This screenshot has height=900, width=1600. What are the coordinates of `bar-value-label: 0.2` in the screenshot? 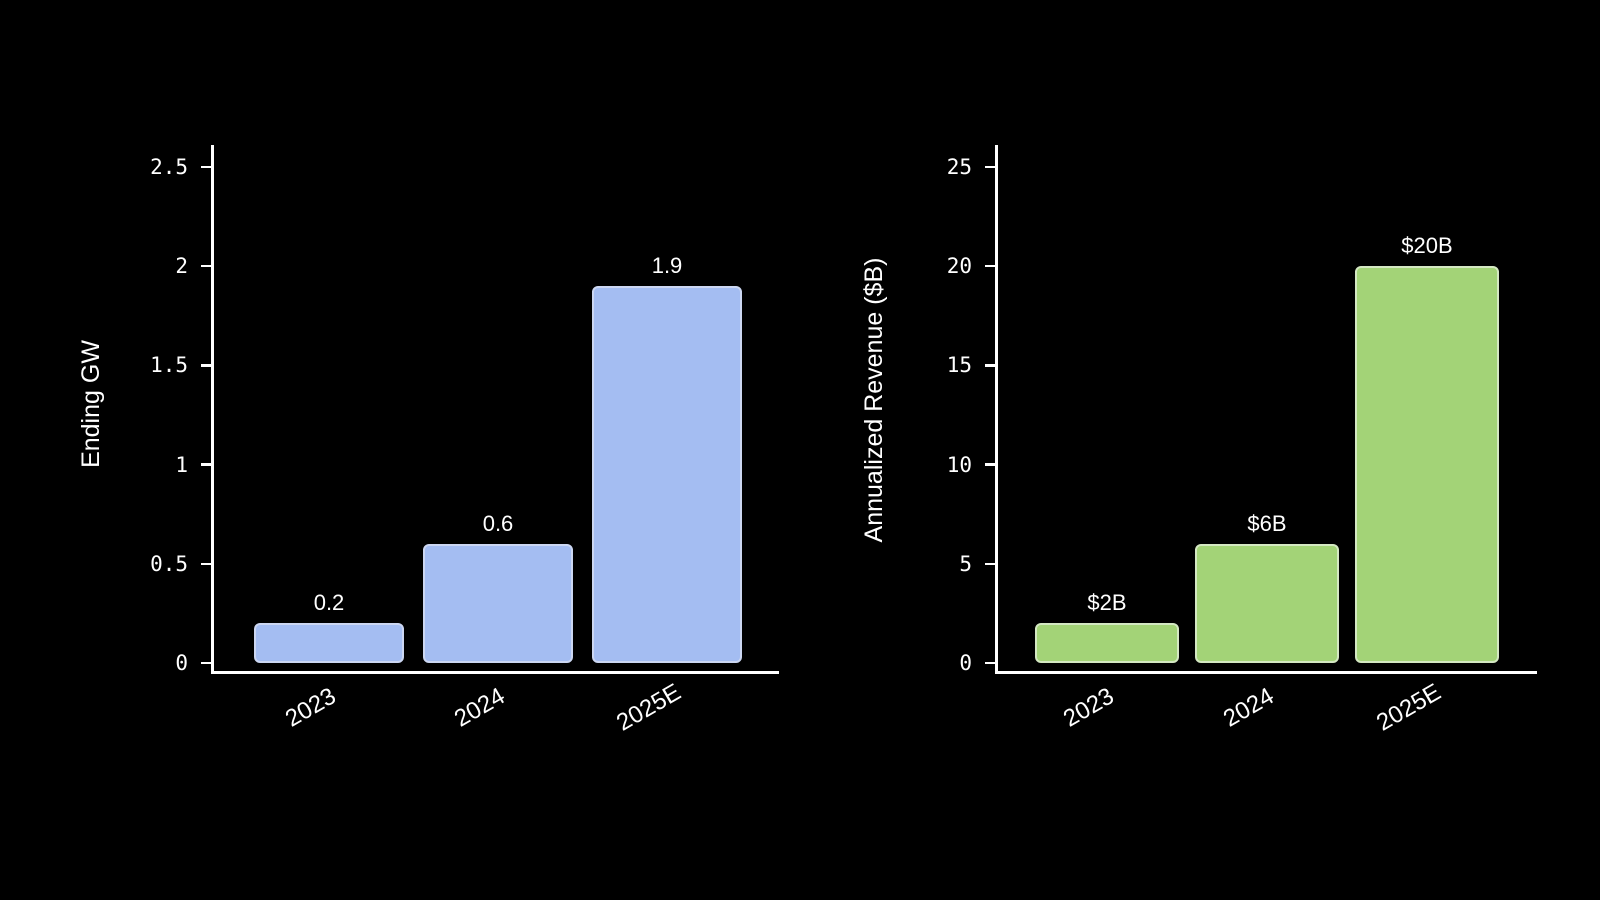 It's located at (329, 603).